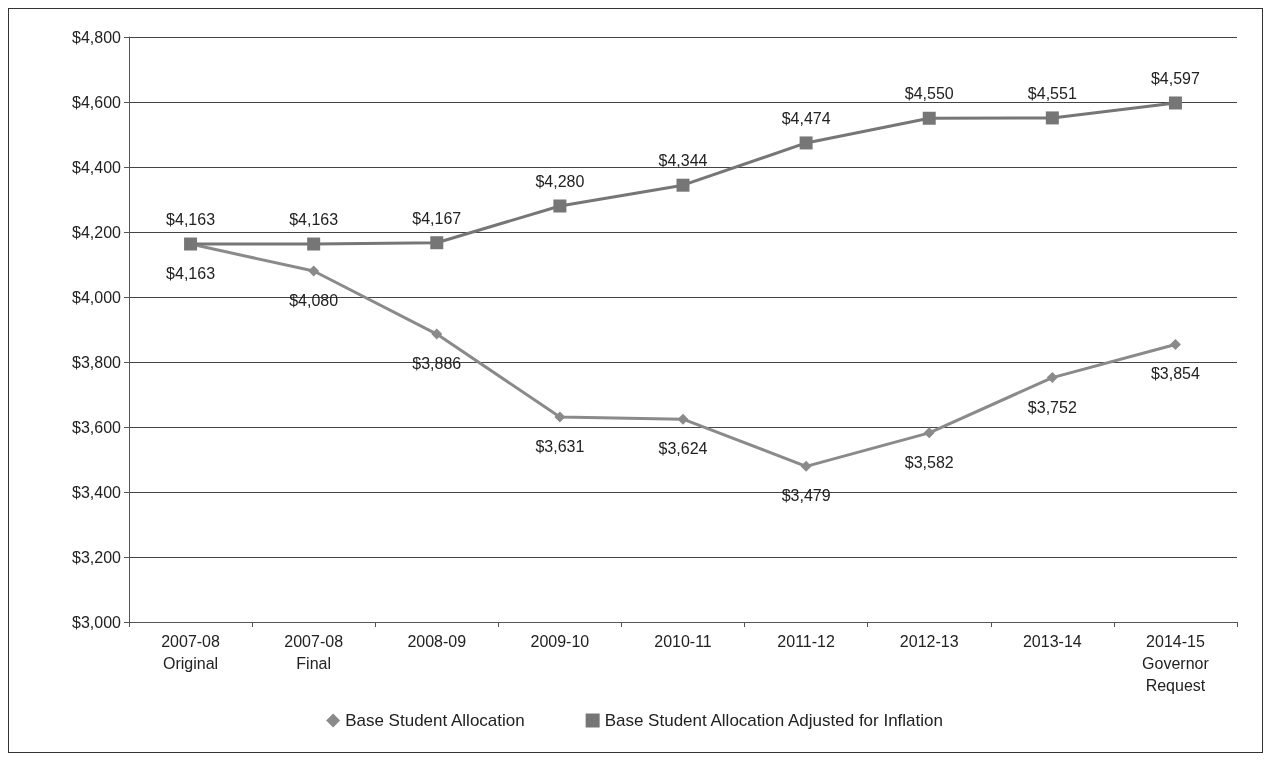 This screenshot has width=1281, height=767. What do you see at coordinates (560, 641) in the screenshot?
I see `x-tick-label: 2009-10` at bounding box center [560, 641].